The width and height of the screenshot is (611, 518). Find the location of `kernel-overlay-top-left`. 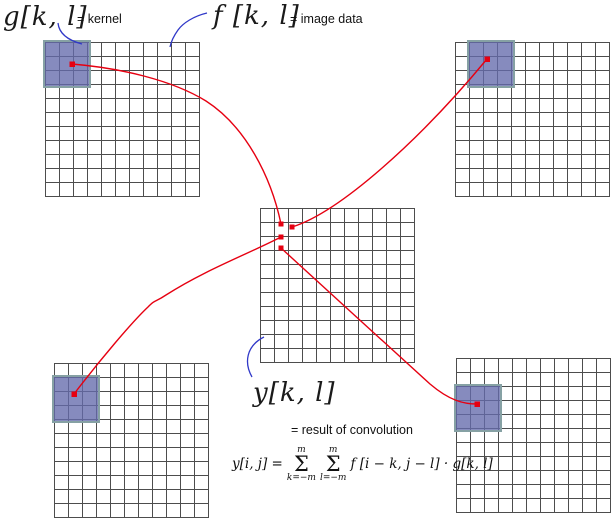

kernel-overlay-top-left is located at coordinates (67, 64).